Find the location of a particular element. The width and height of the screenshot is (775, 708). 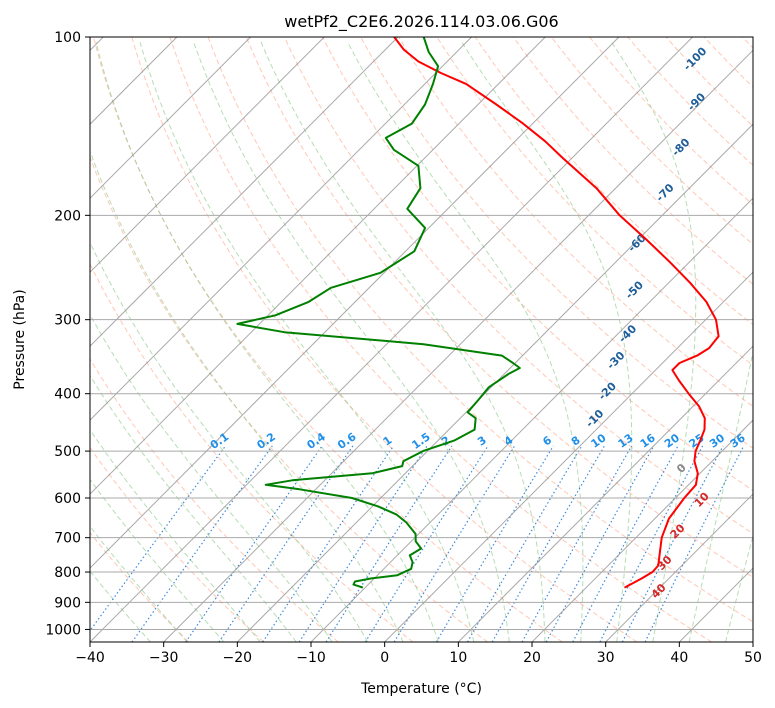

y-tick-label: 1000 is located at coordinates (63, 630).